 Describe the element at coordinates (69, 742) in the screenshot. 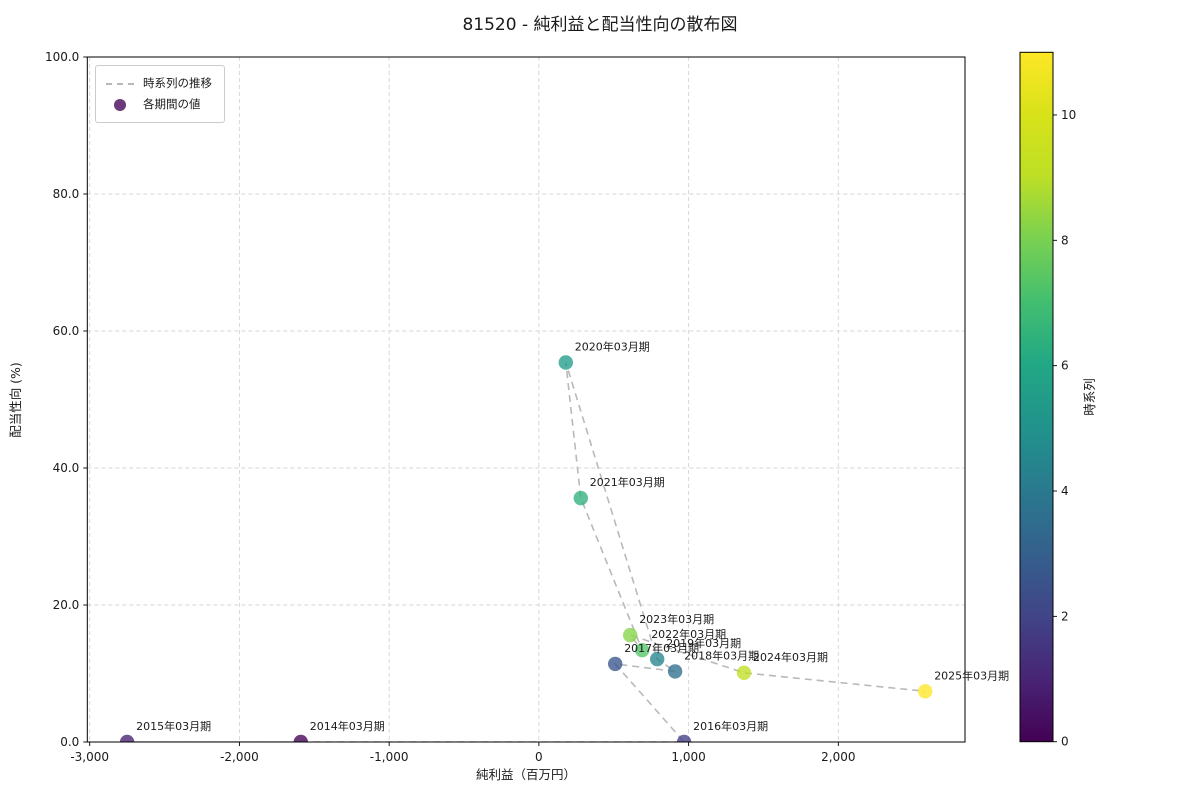

I see `y-tick-label: 0.0` at that location.